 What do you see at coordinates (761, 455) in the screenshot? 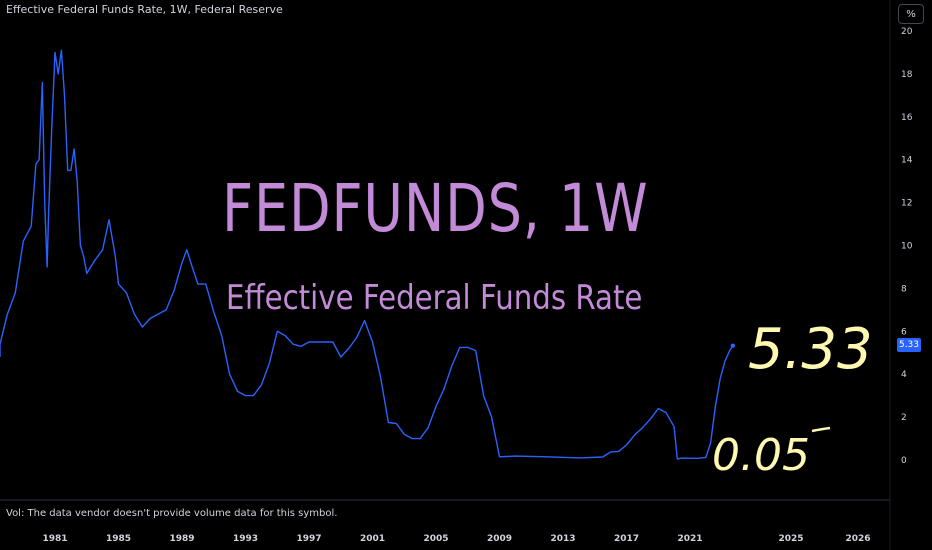
I see `annotation-low-label: 0.05` at bounding box center [761, 455].